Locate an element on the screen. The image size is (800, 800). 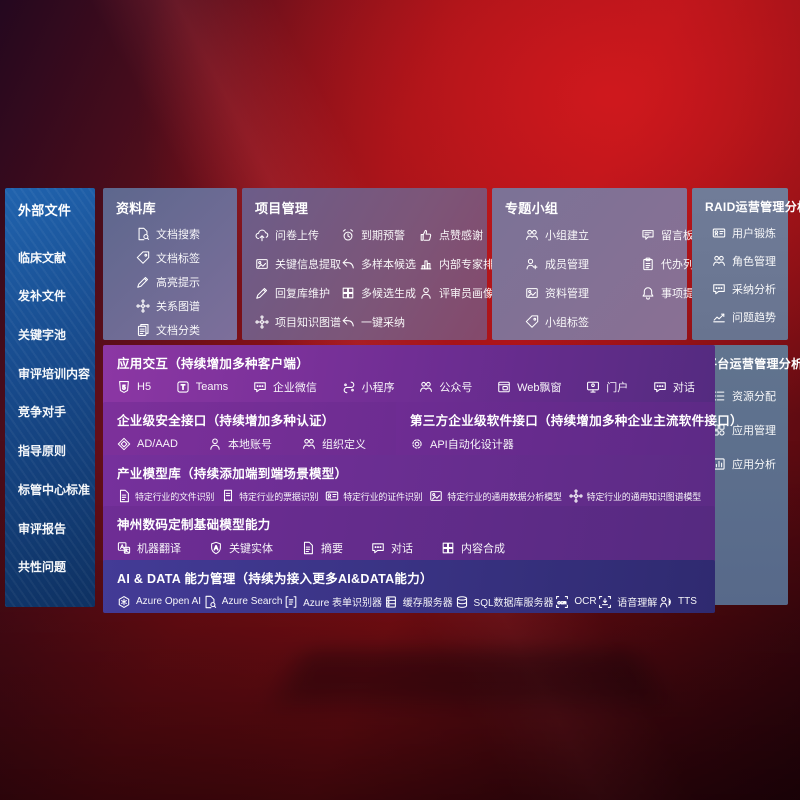
person-add-icon is located at coordinates (532, 264).